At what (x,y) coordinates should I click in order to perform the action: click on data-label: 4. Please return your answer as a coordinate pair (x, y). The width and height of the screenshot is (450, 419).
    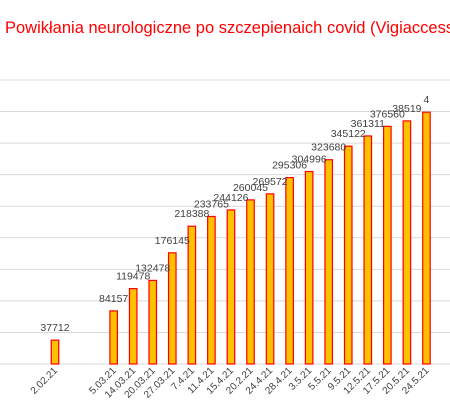
    Looking at the image, I should click on (427, 100).